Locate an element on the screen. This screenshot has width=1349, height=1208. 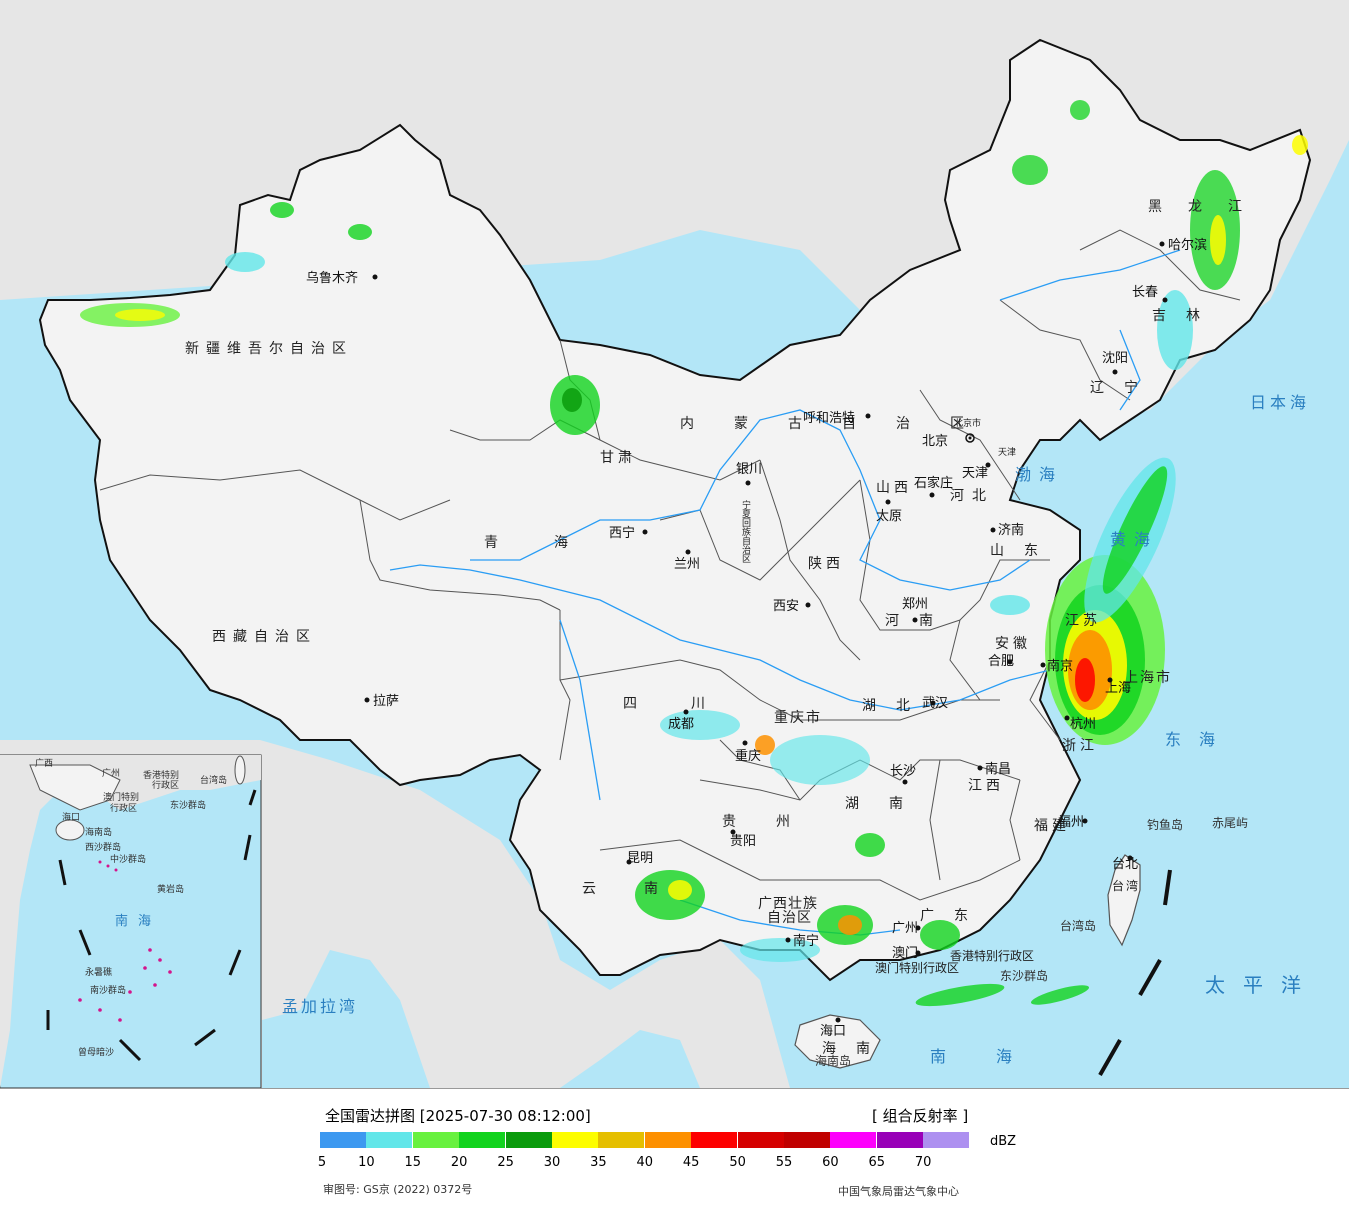
inset-haikou: 海口 is located at coordinates (71, 817).